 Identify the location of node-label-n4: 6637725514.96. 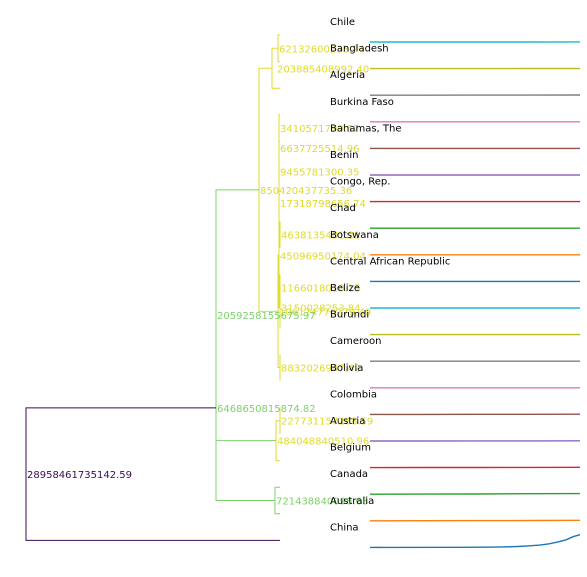
(320, 149).